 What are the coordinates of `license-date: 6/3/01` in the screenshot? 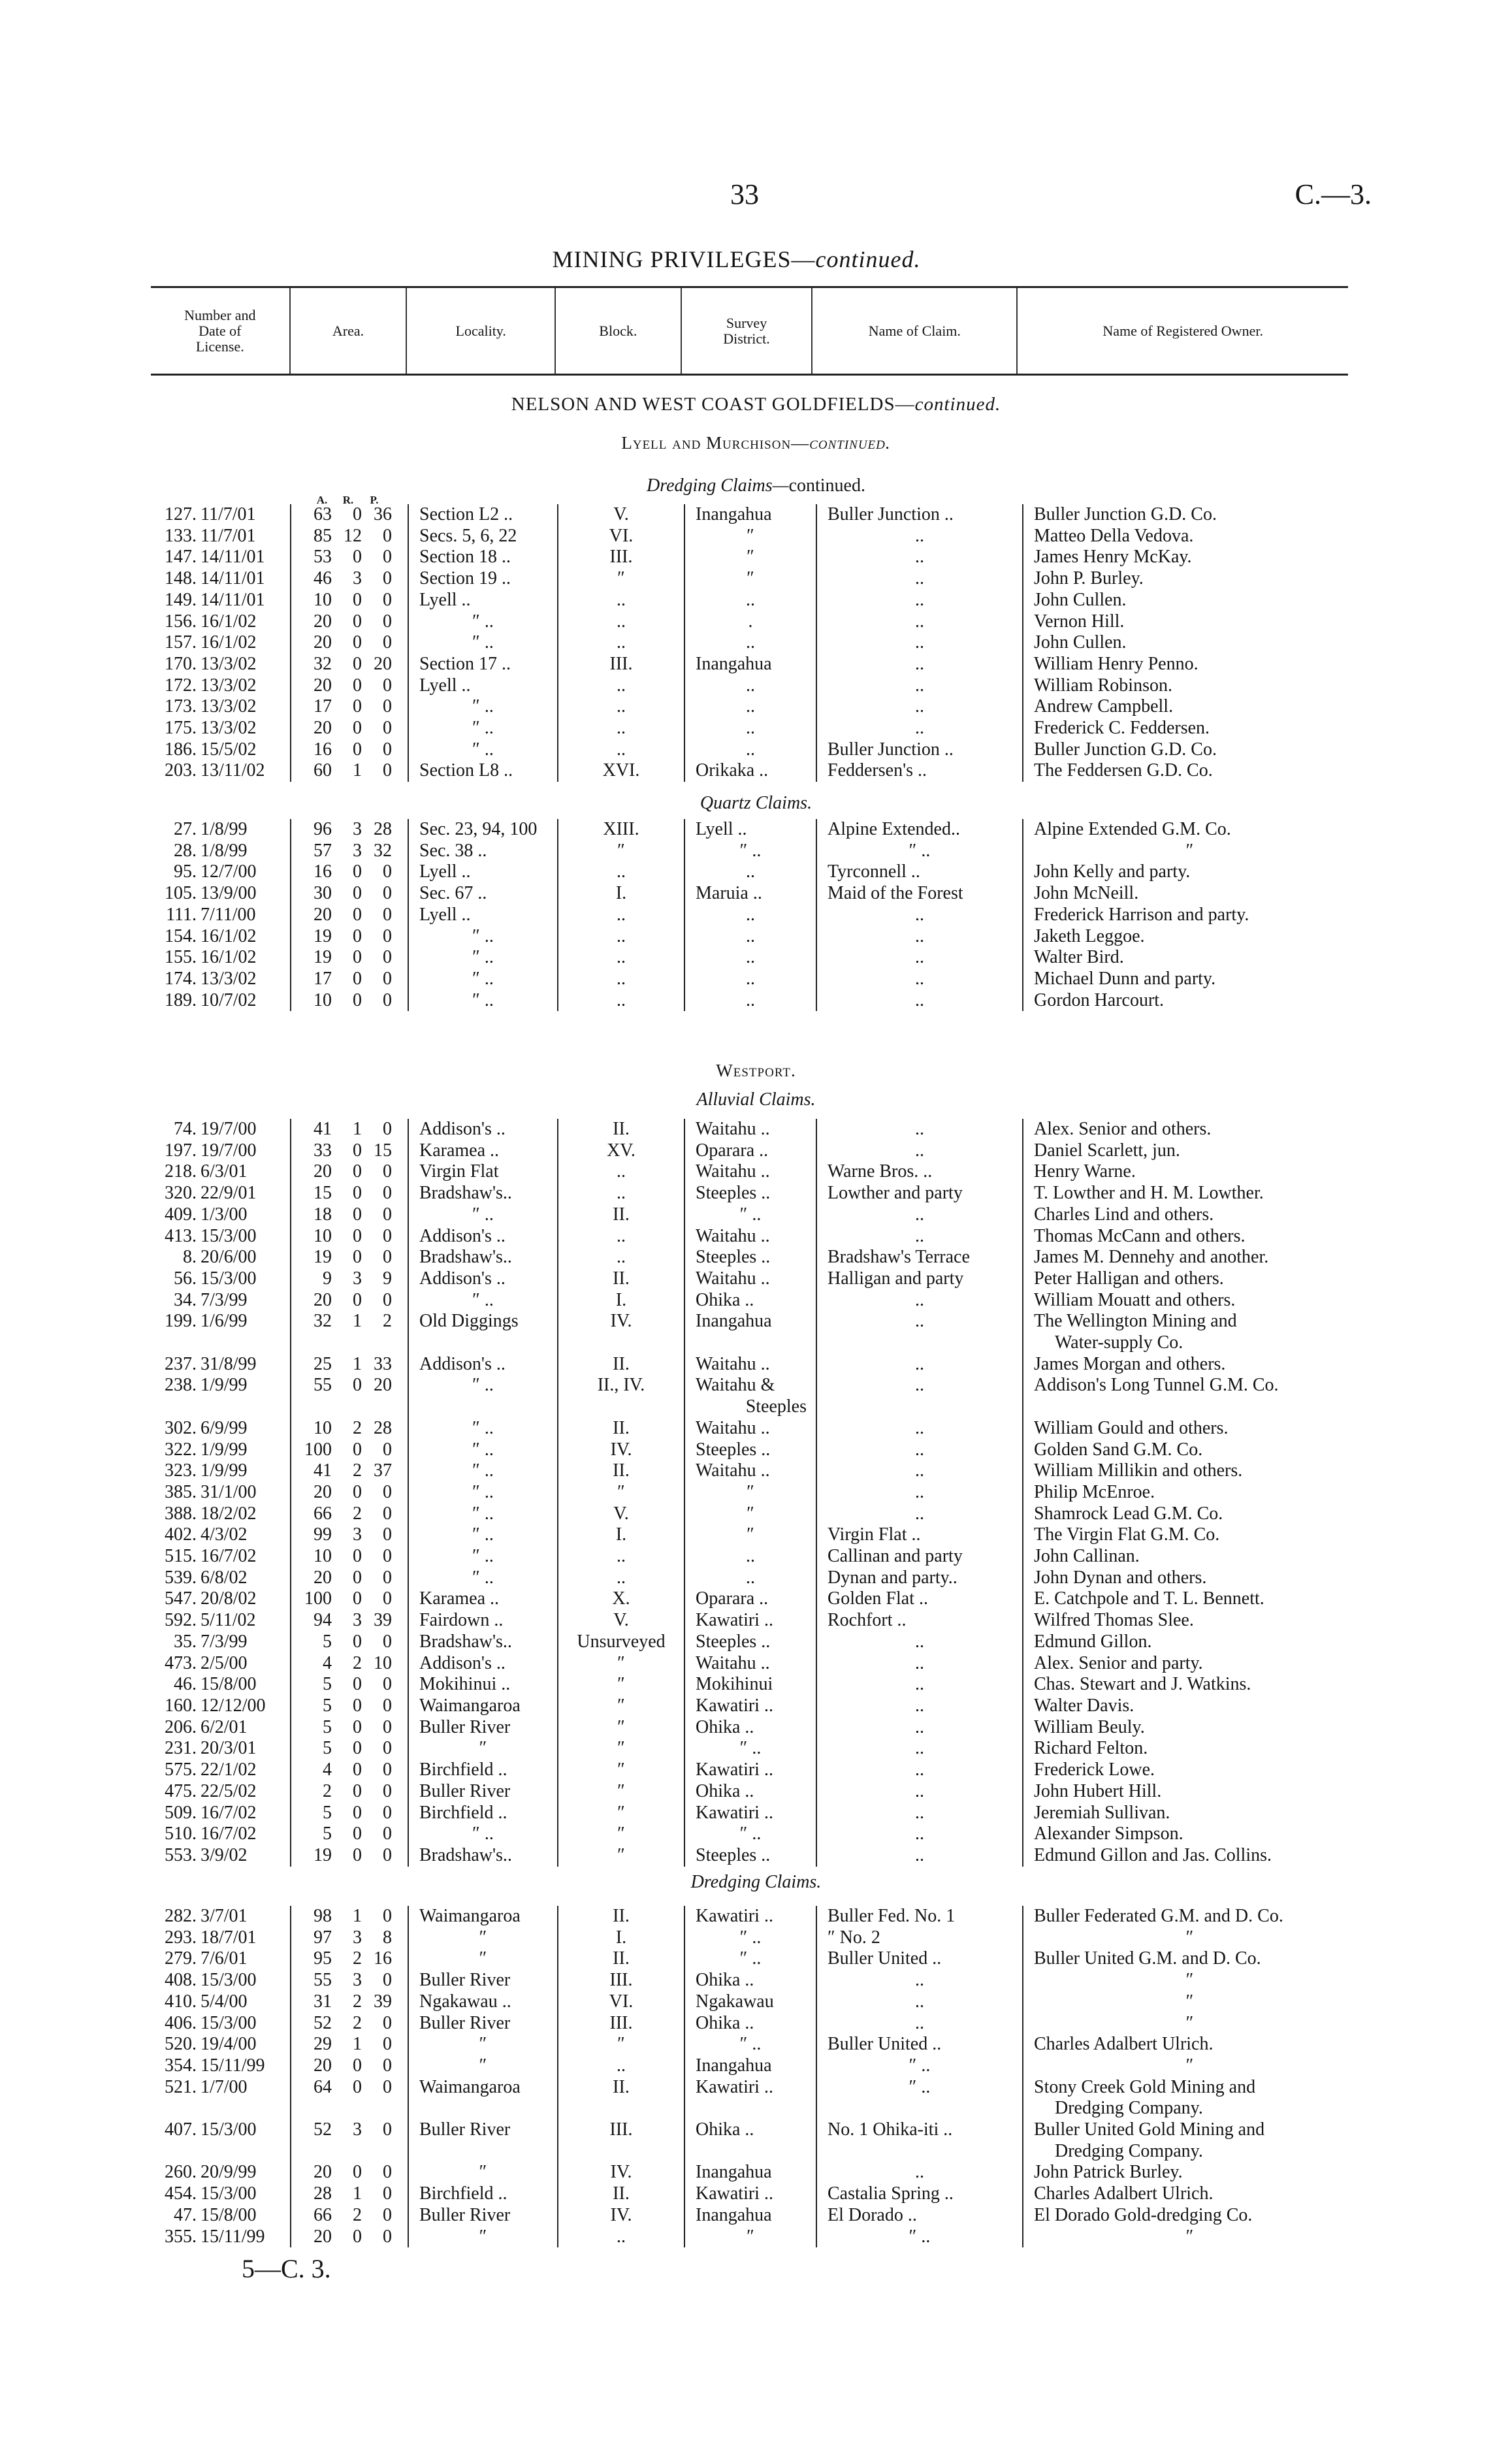 It's located at (224, 1171).